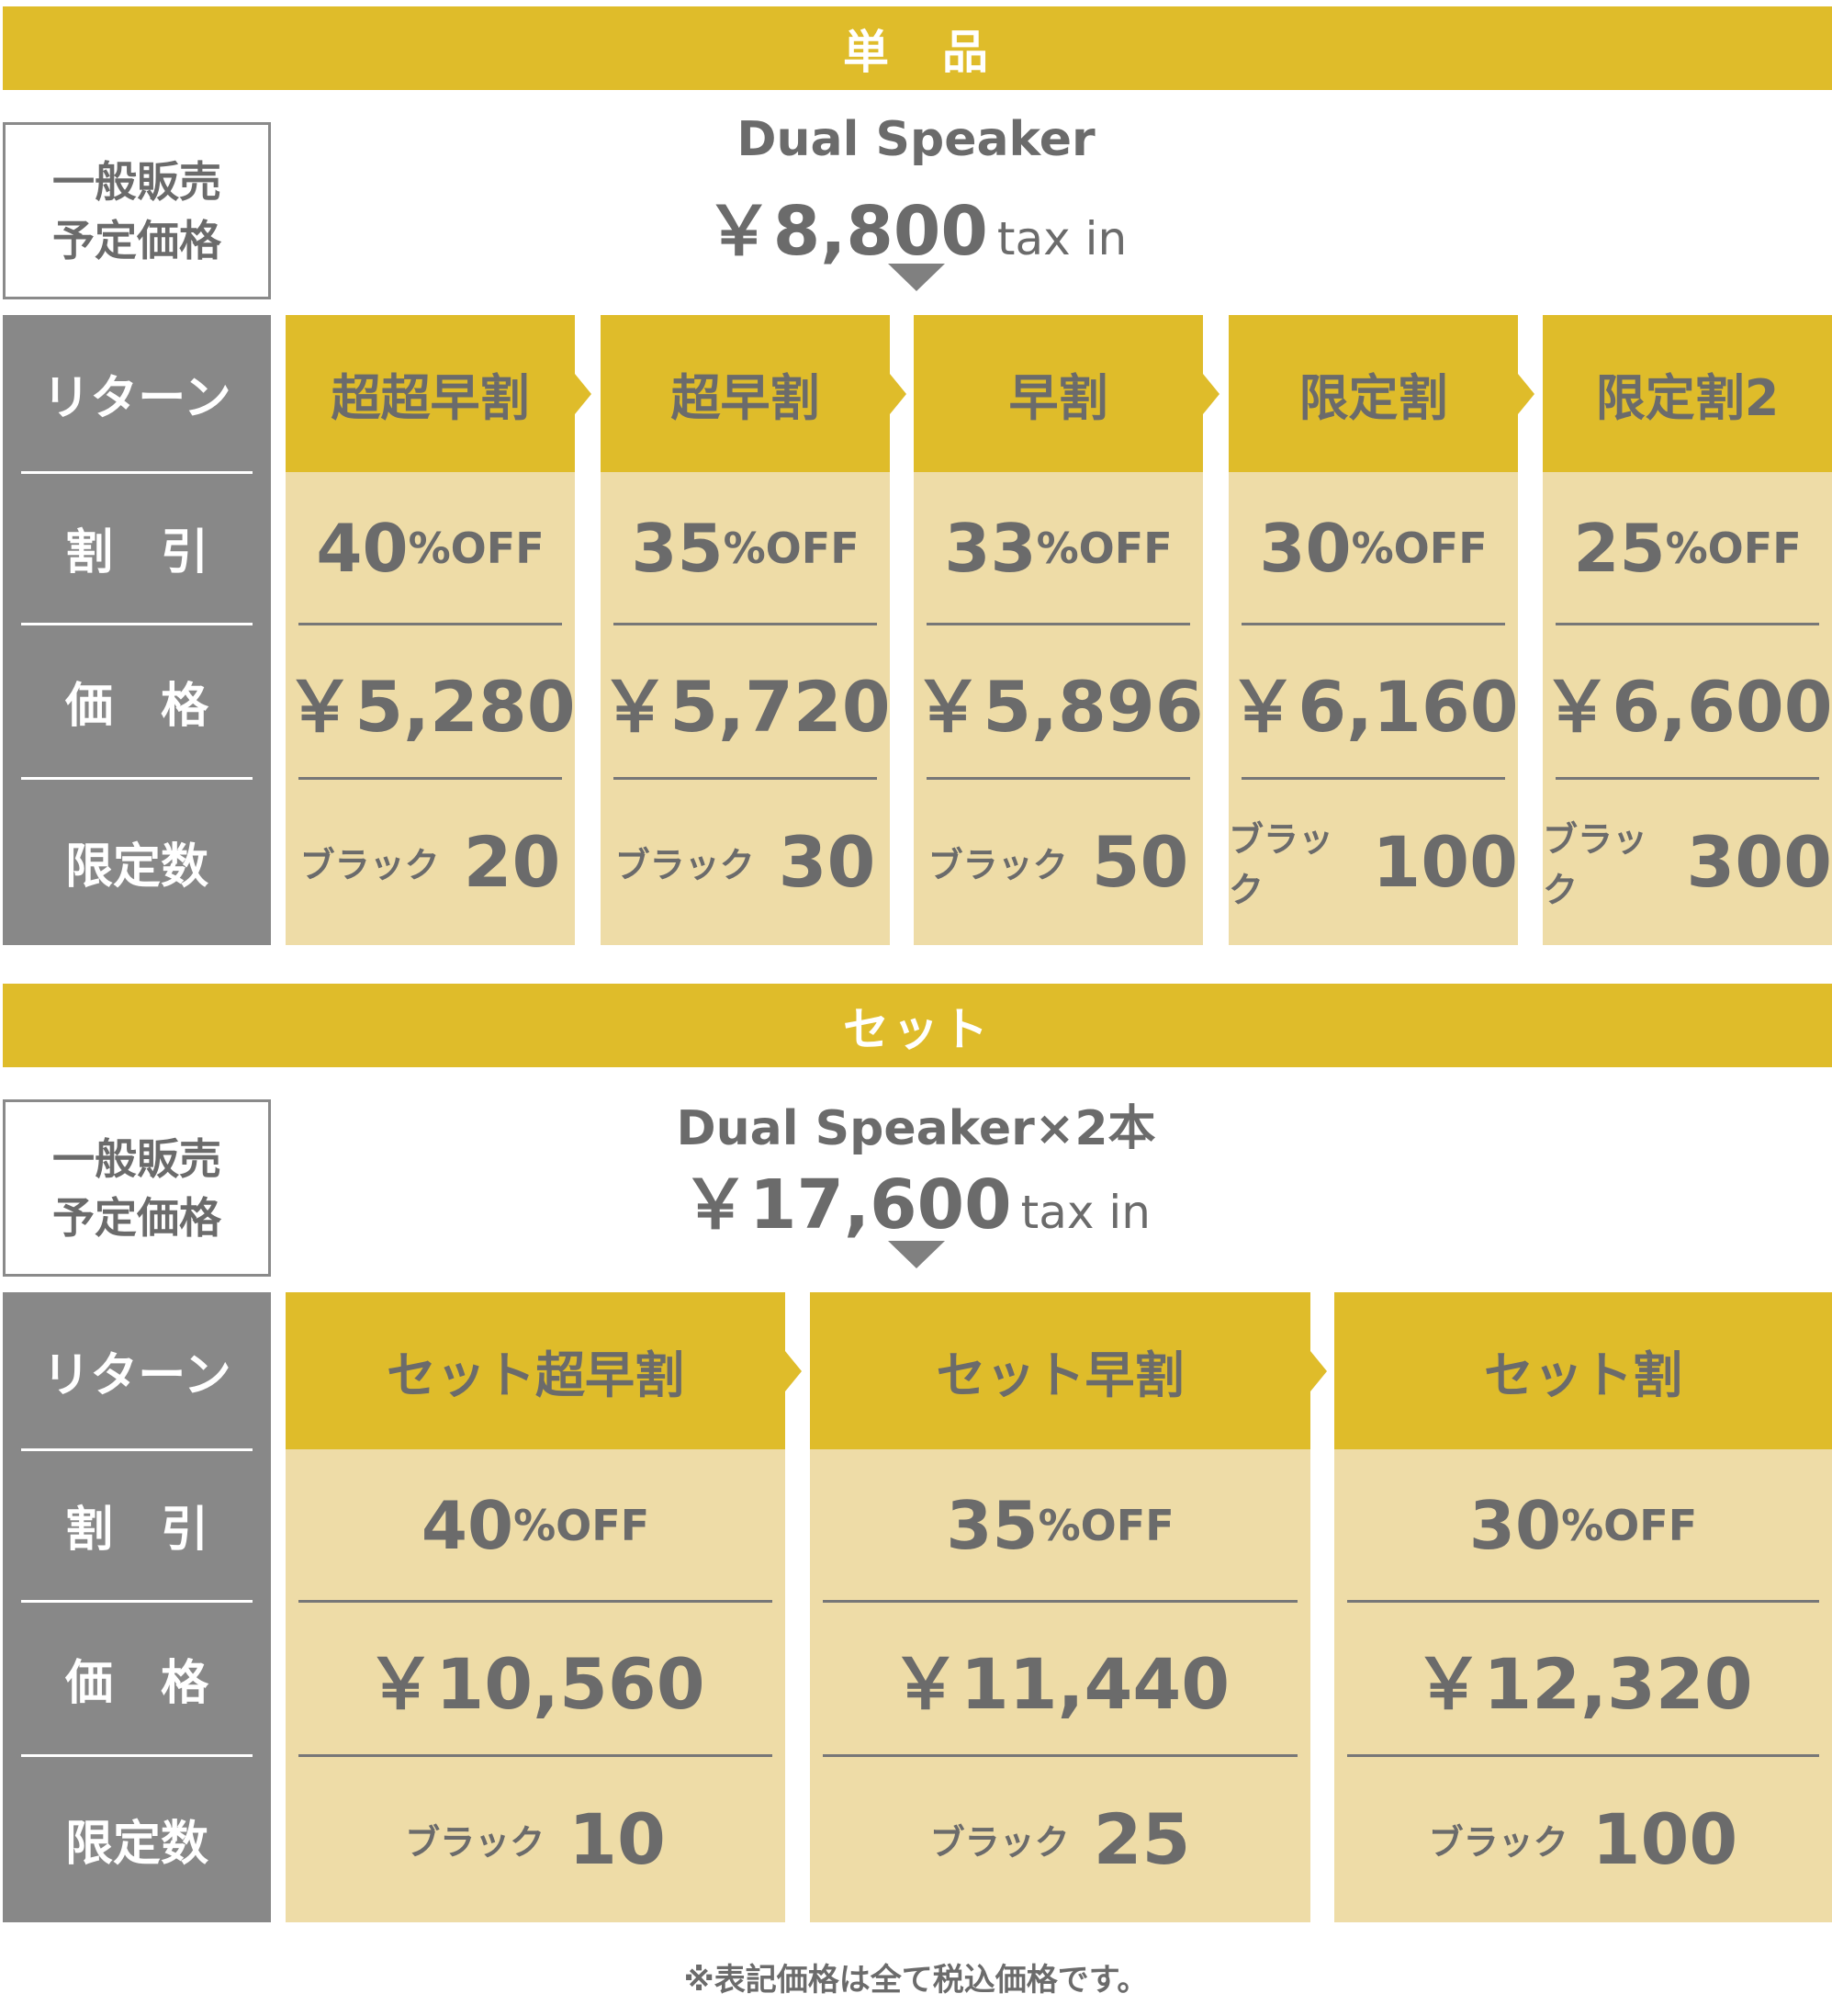 The image size is (1832, 2016). What do you see at coordinates (917, 48) in the screenshot?
I see `single-band: 単 品` at bounding box center [917, 48].